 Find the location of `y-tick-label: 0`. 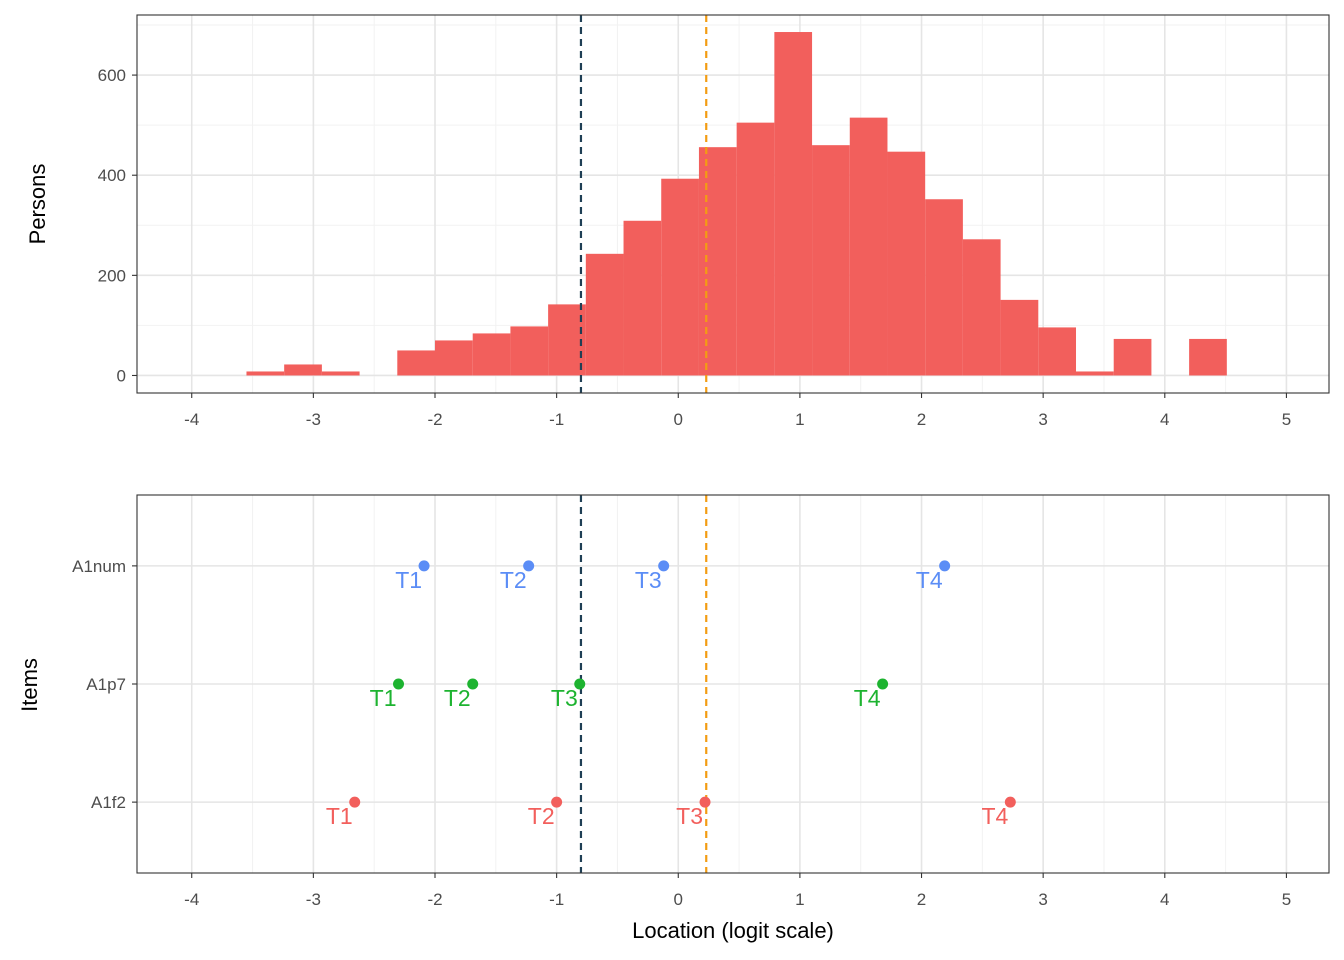

y-tick-label: 0 is located at coordinates (121, 375).